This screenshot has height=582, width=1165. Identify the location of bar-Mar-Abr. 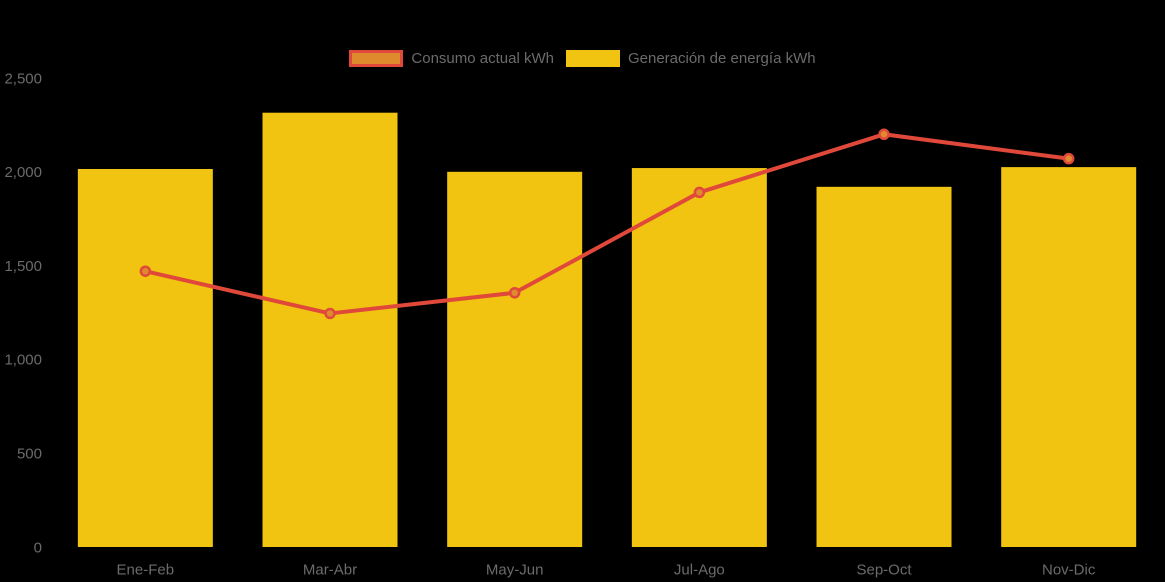
(330, 330).